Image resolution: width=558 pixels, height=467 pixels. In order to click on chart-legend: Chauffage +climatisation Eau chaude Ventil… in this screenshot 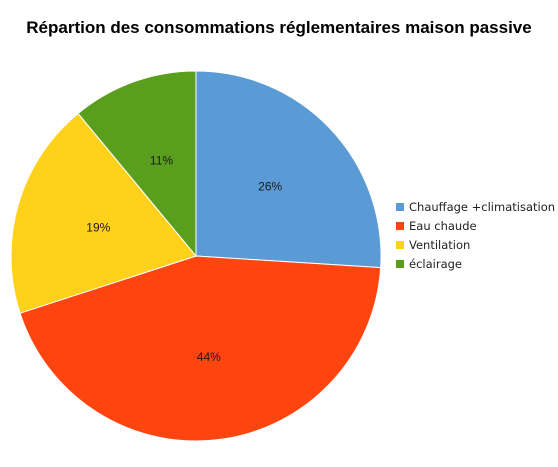, I will do `click(475, 235)`.